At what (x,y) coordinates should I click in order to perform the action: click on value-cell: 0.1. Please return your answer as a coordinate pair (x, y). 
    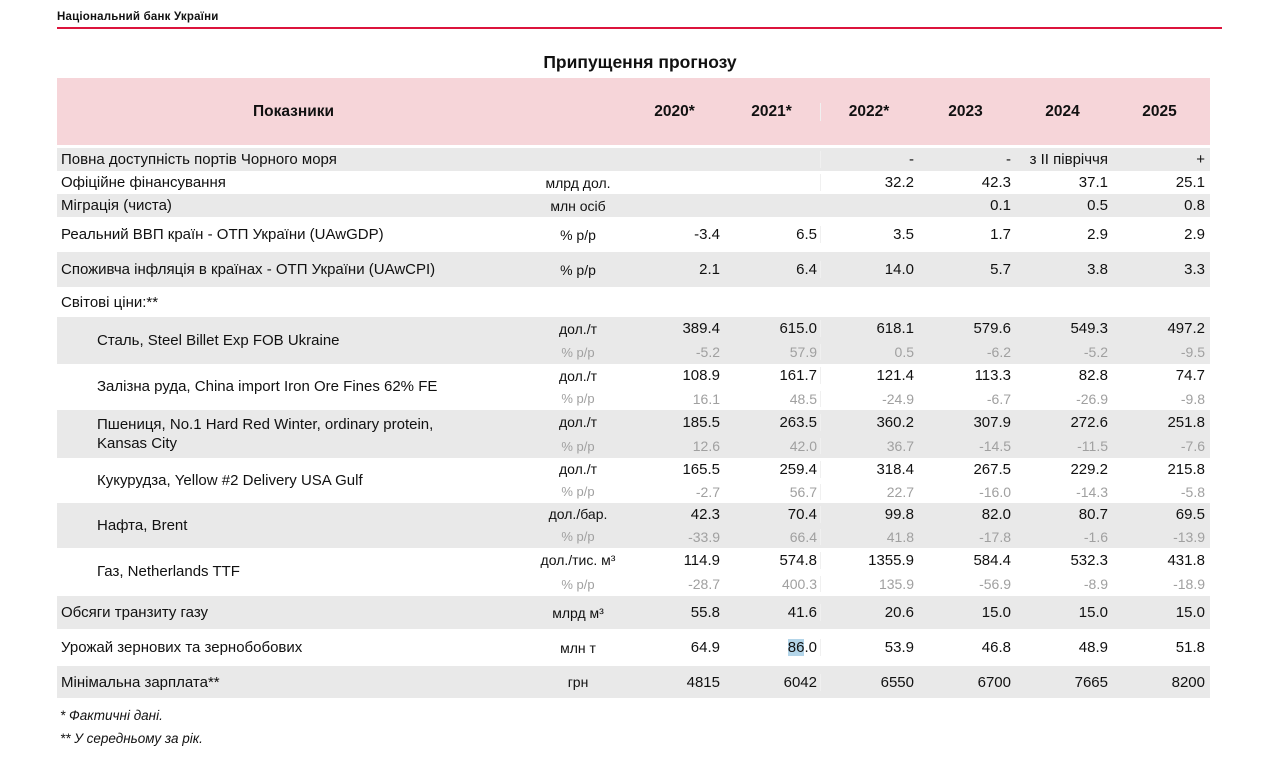
    Looking at the image, I should click on (1000, 205).